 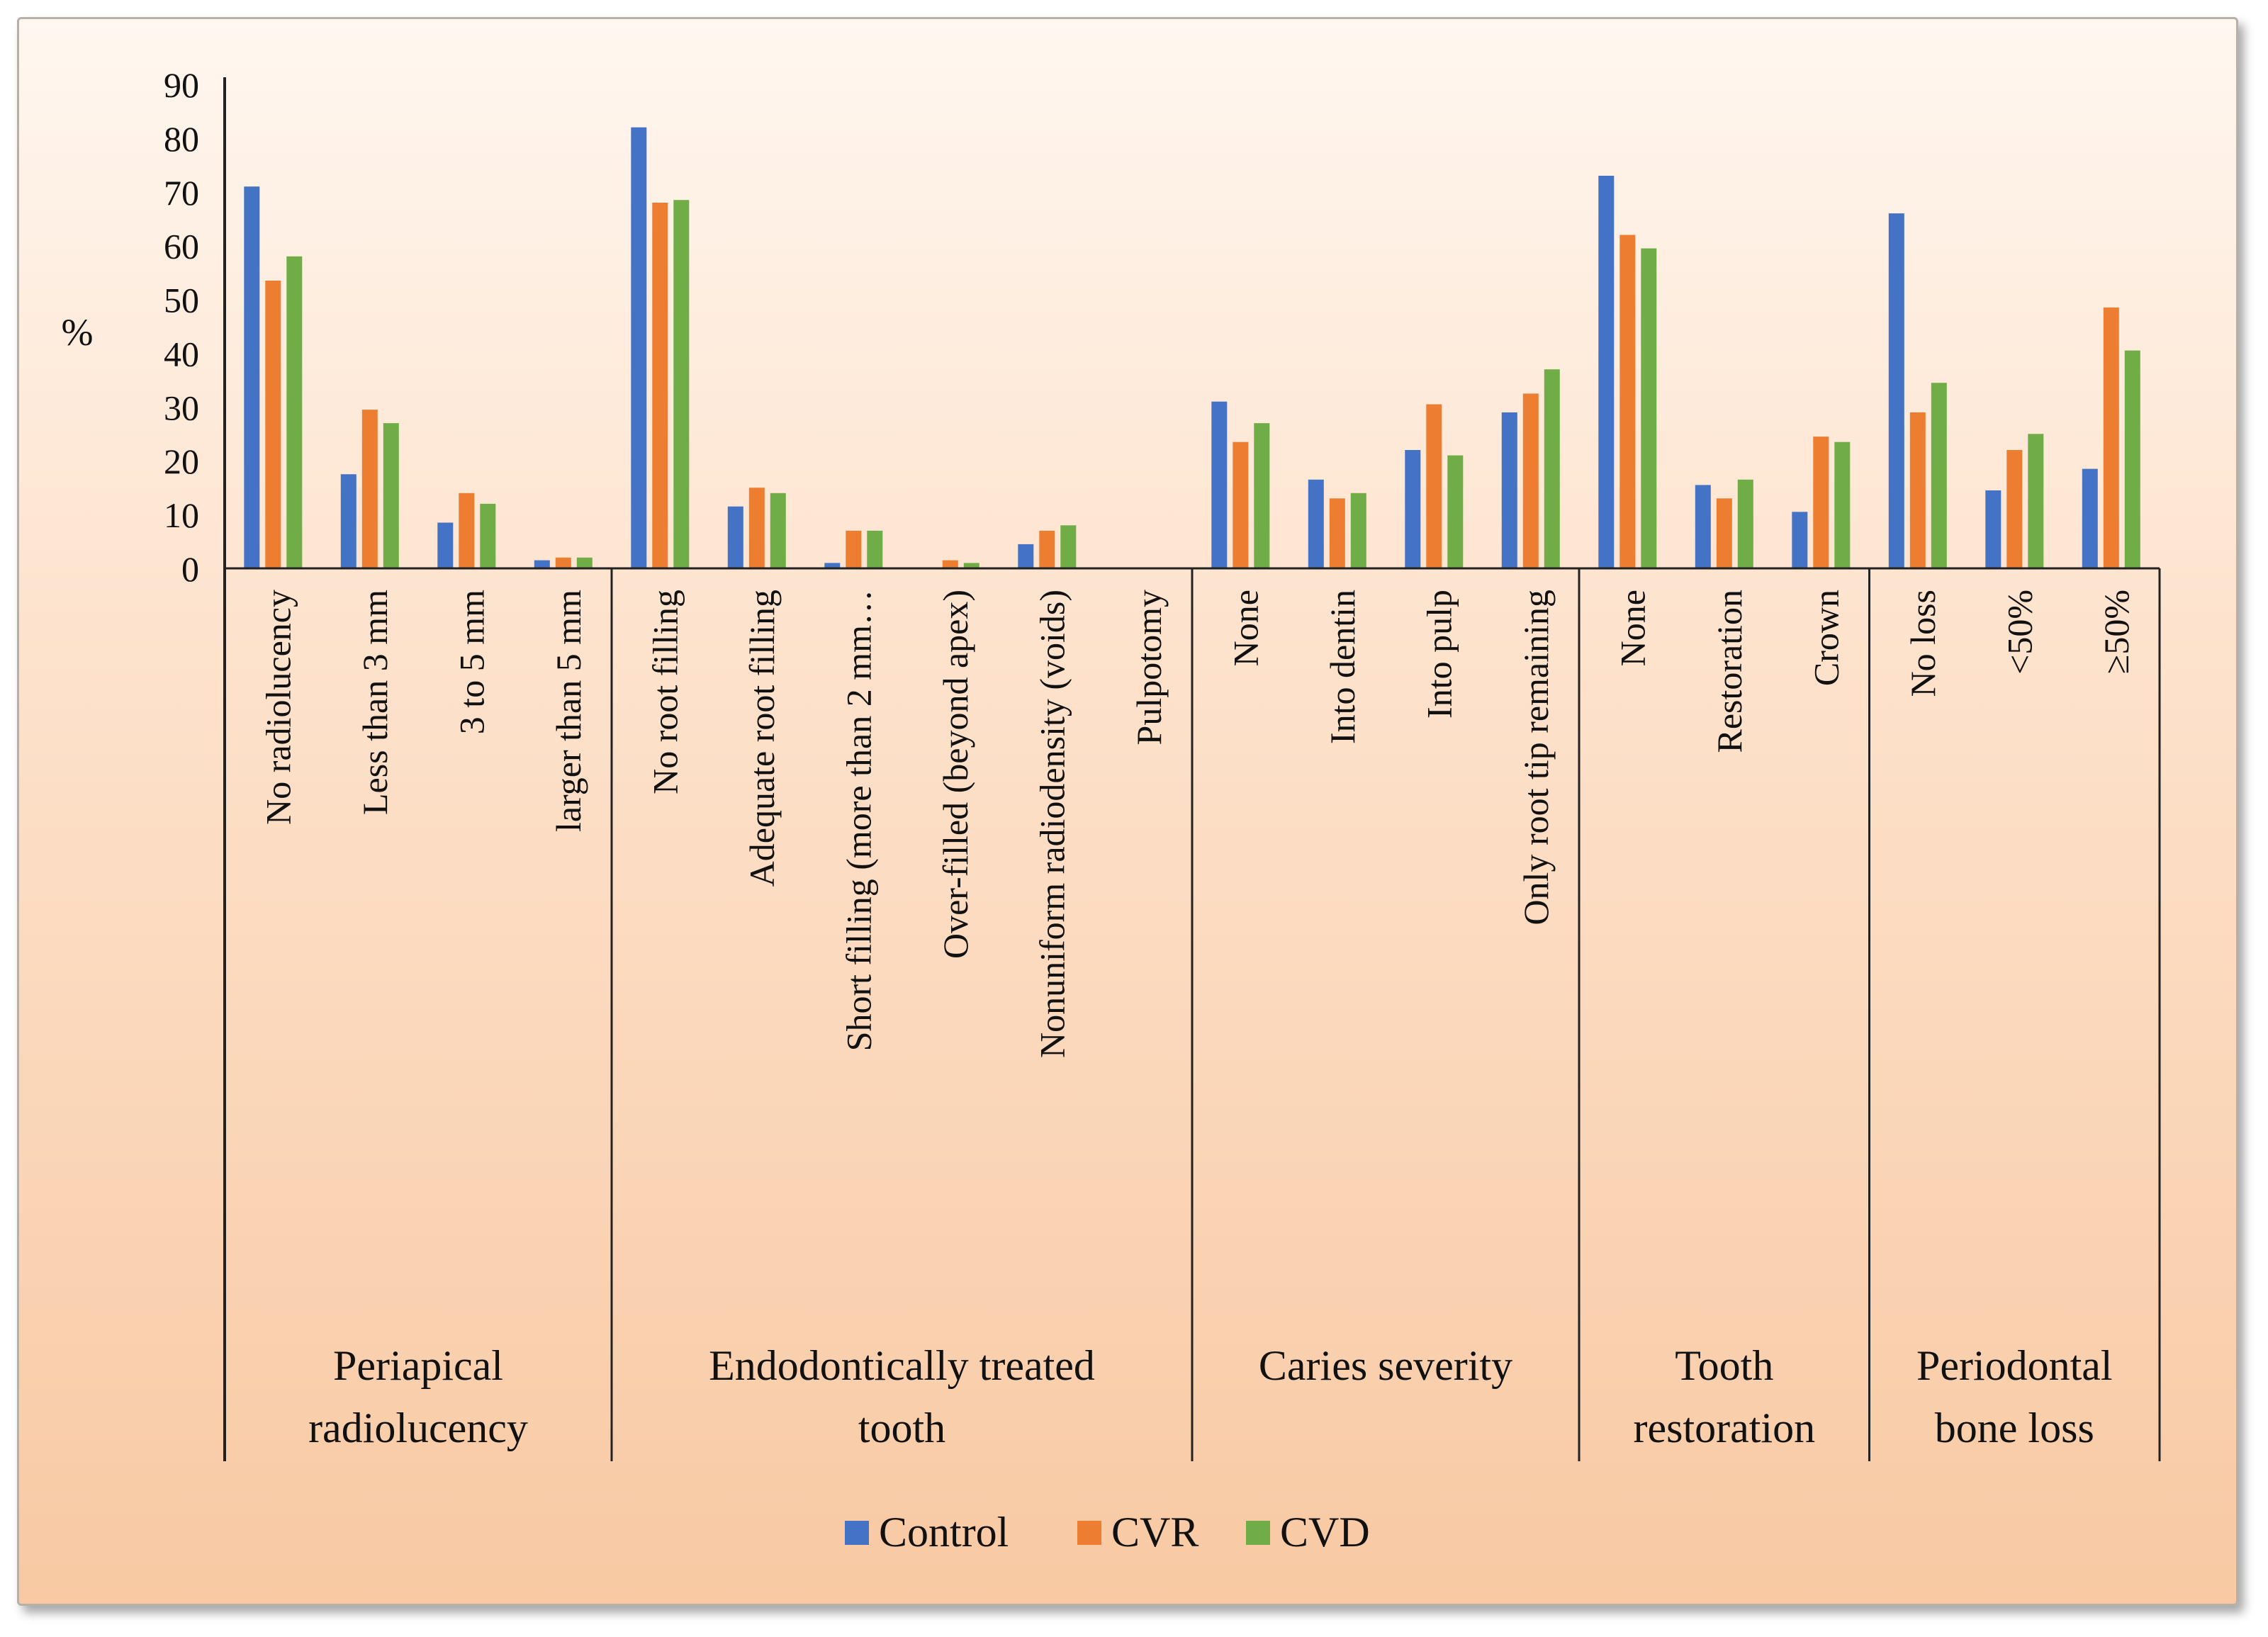 I want to click on category-label: No radiolucency, so click(x=278, y=707).